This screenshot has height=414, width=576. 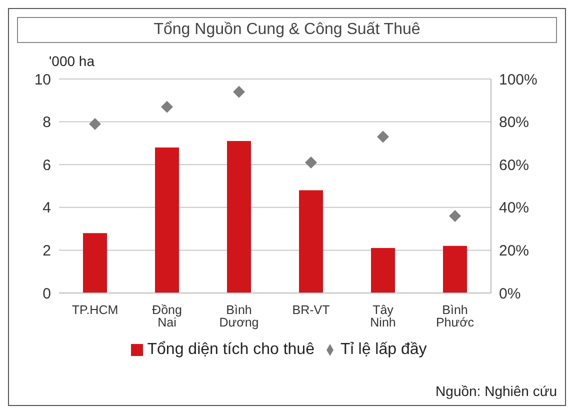 I want to click on legend-label: Tổng diện tích cho thuê, so click(x=230, y=349).